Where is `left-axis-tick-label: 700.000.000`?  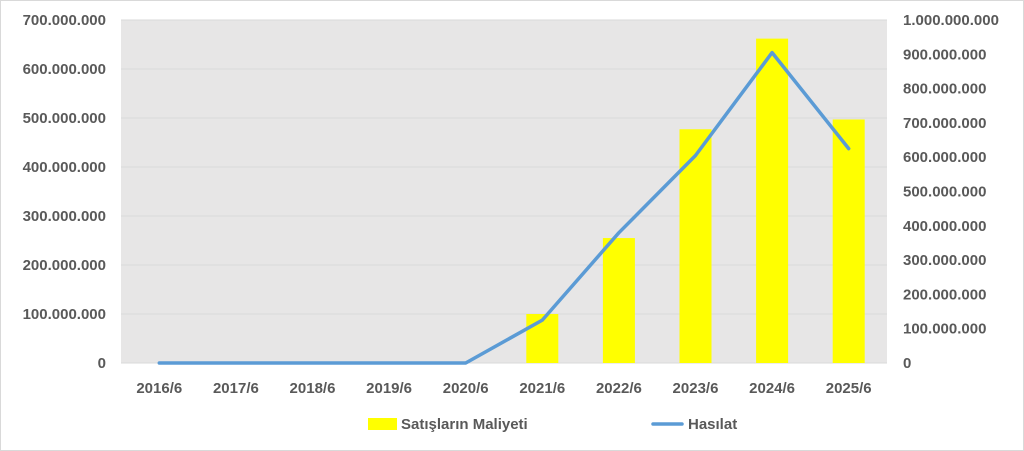 left-axis-tick-label: 700.000.000 is located at coordinates (64, 20).